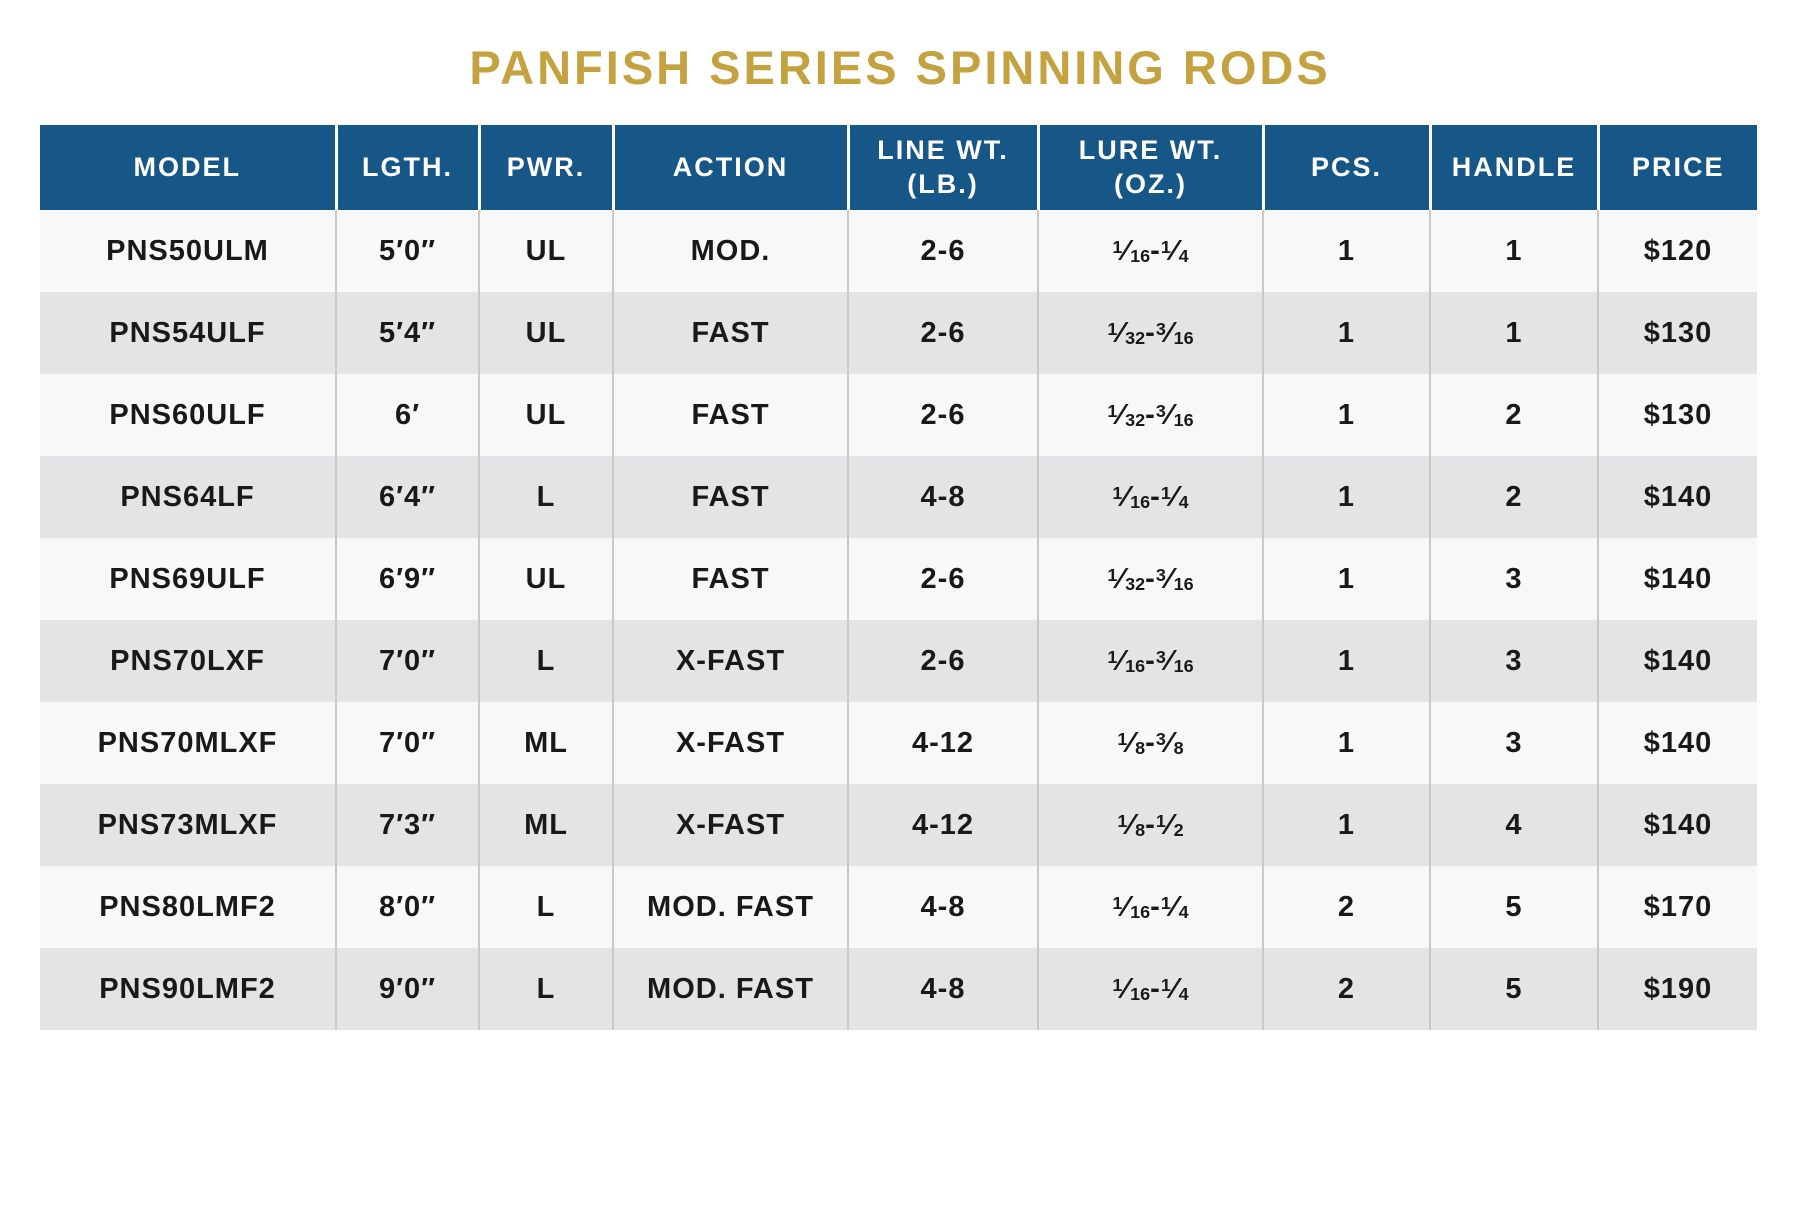  I want to click on column-header-pwr: PWR., so click(545, 167).